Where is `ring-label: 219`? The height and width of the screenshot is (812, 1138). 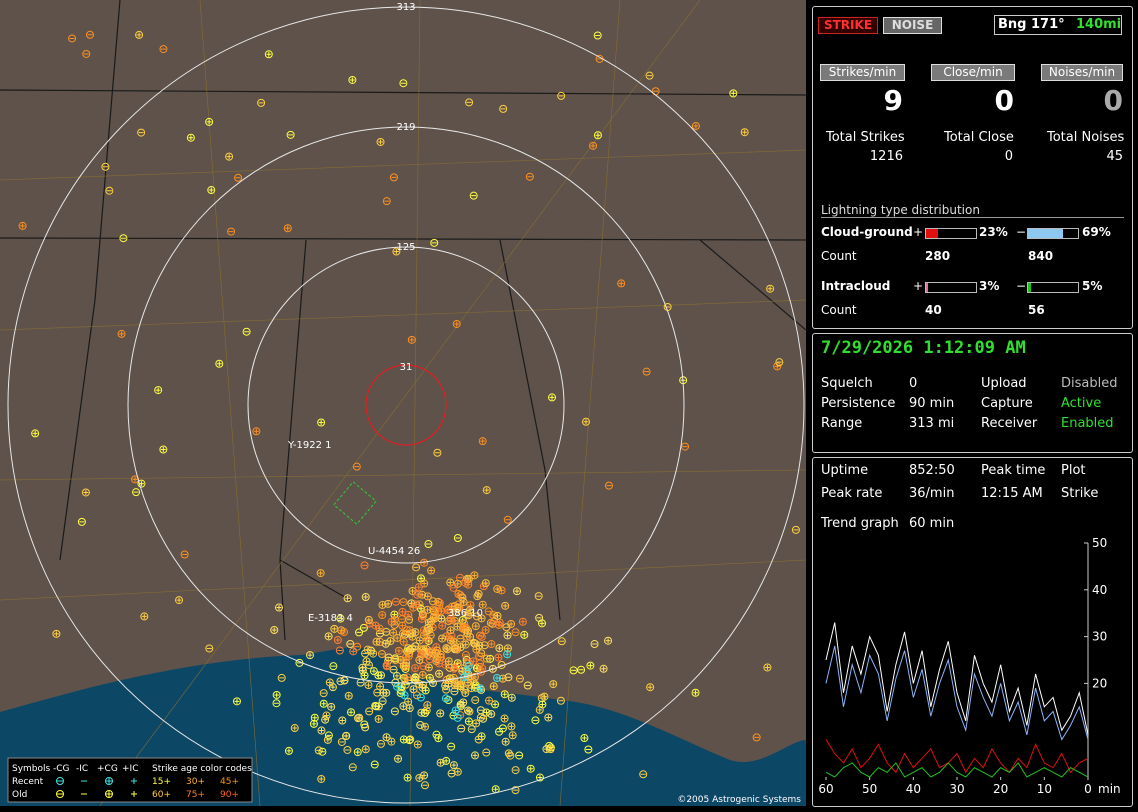
ring-label: 219 is located at coordinates (405, 127).